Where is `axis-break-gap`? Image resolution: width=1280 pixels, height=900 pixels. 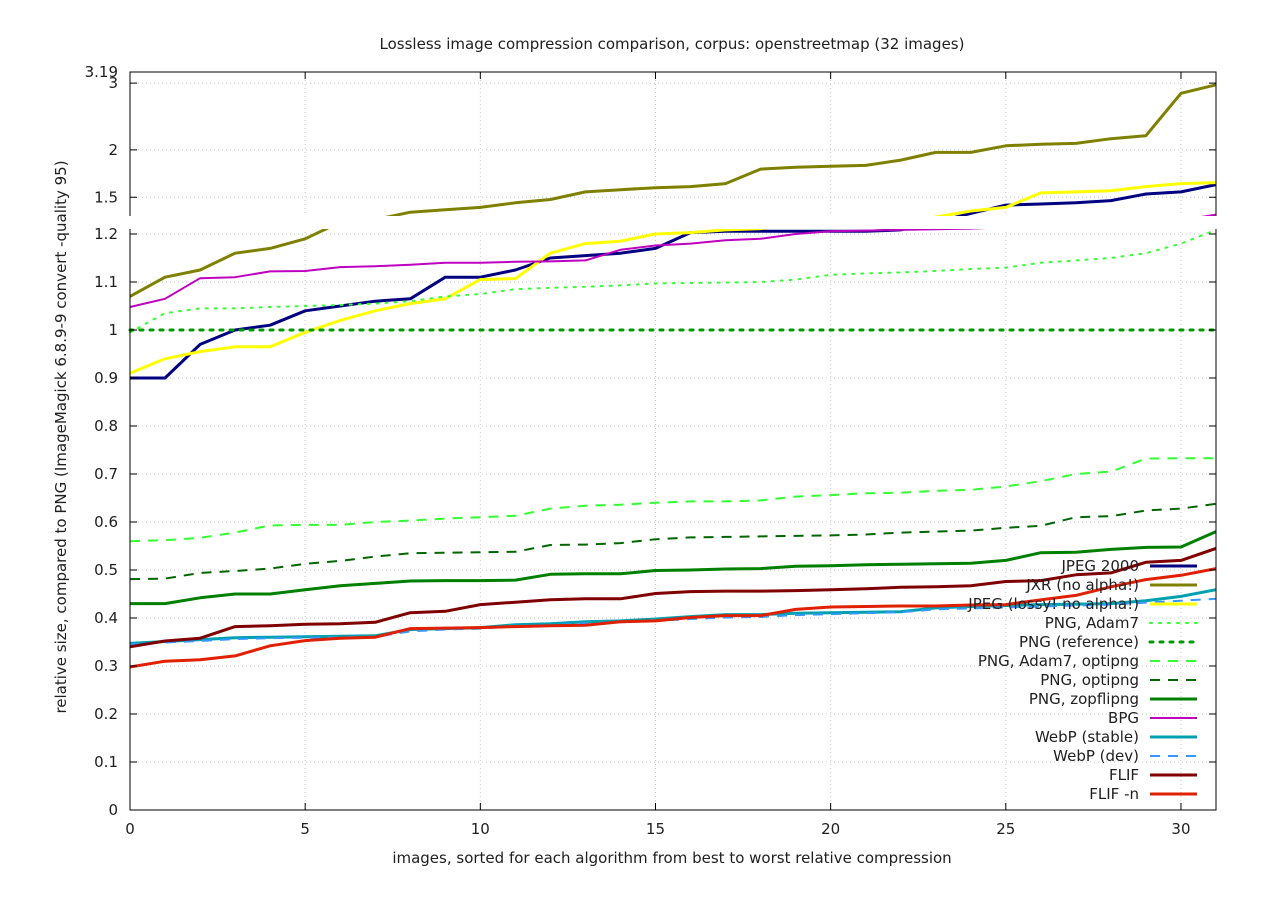
axis-break-gap is located at coordinates (673, 222).